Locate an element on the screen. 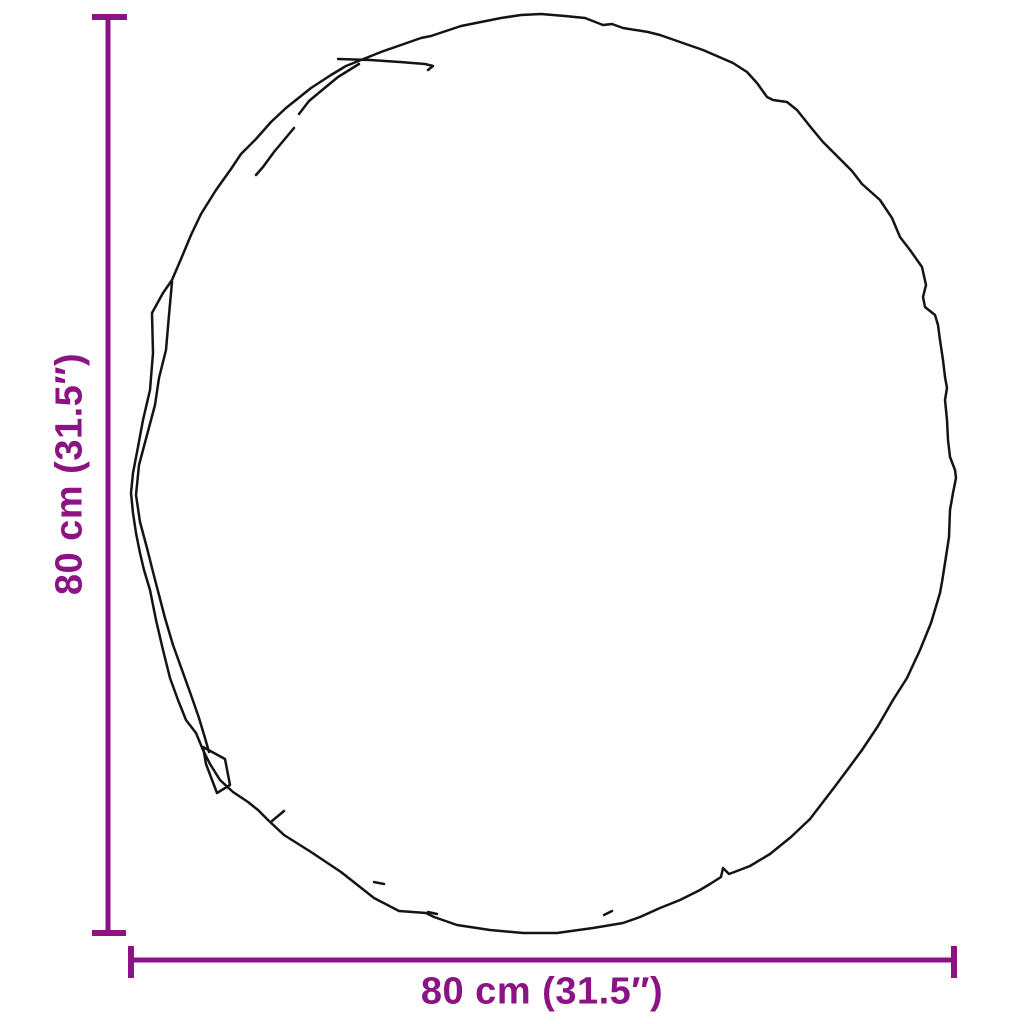  height-dimension-label: 80 cm (31.5″) is located at coordinates (69, 474).